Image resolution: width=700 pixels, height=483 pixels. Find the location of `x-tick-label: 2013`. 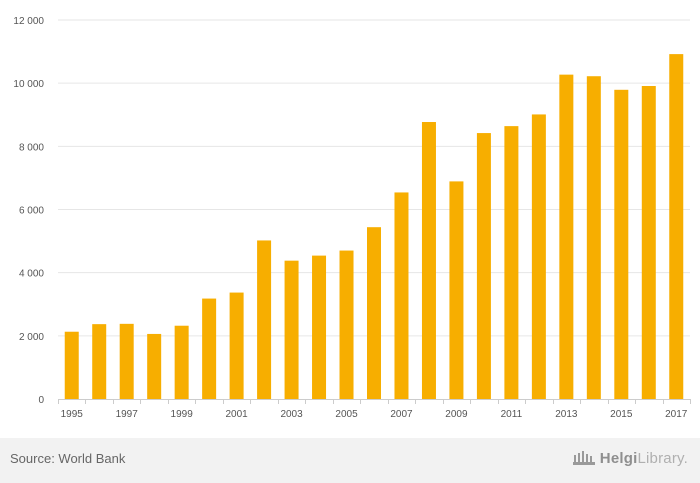

x-tick-label: 2013 is located at coordinates (566, 414).